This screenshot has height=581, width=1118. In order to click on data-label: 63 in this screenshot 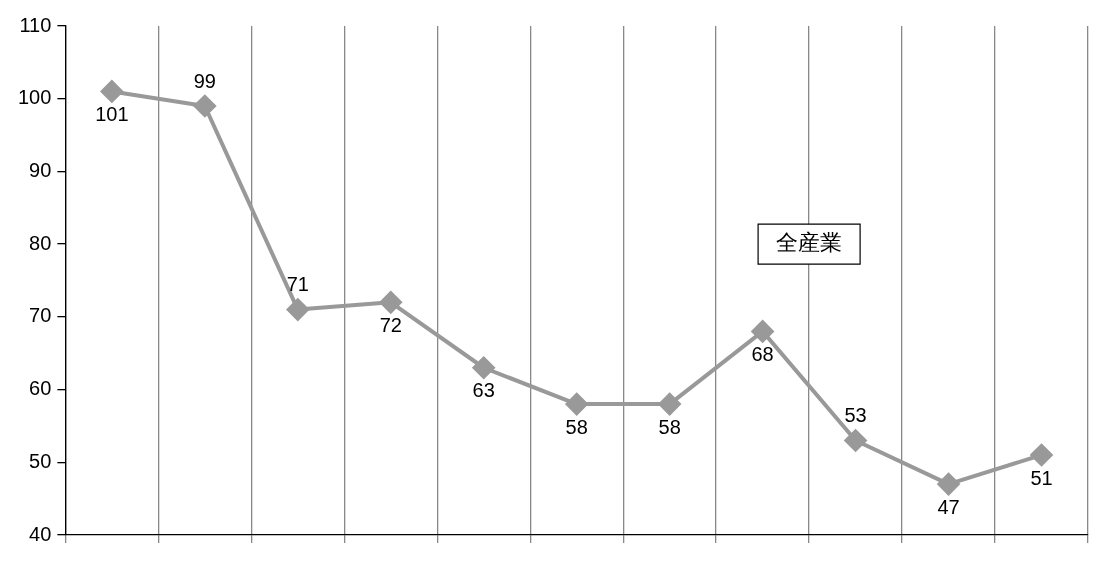, I will do `click(483, 390)`.